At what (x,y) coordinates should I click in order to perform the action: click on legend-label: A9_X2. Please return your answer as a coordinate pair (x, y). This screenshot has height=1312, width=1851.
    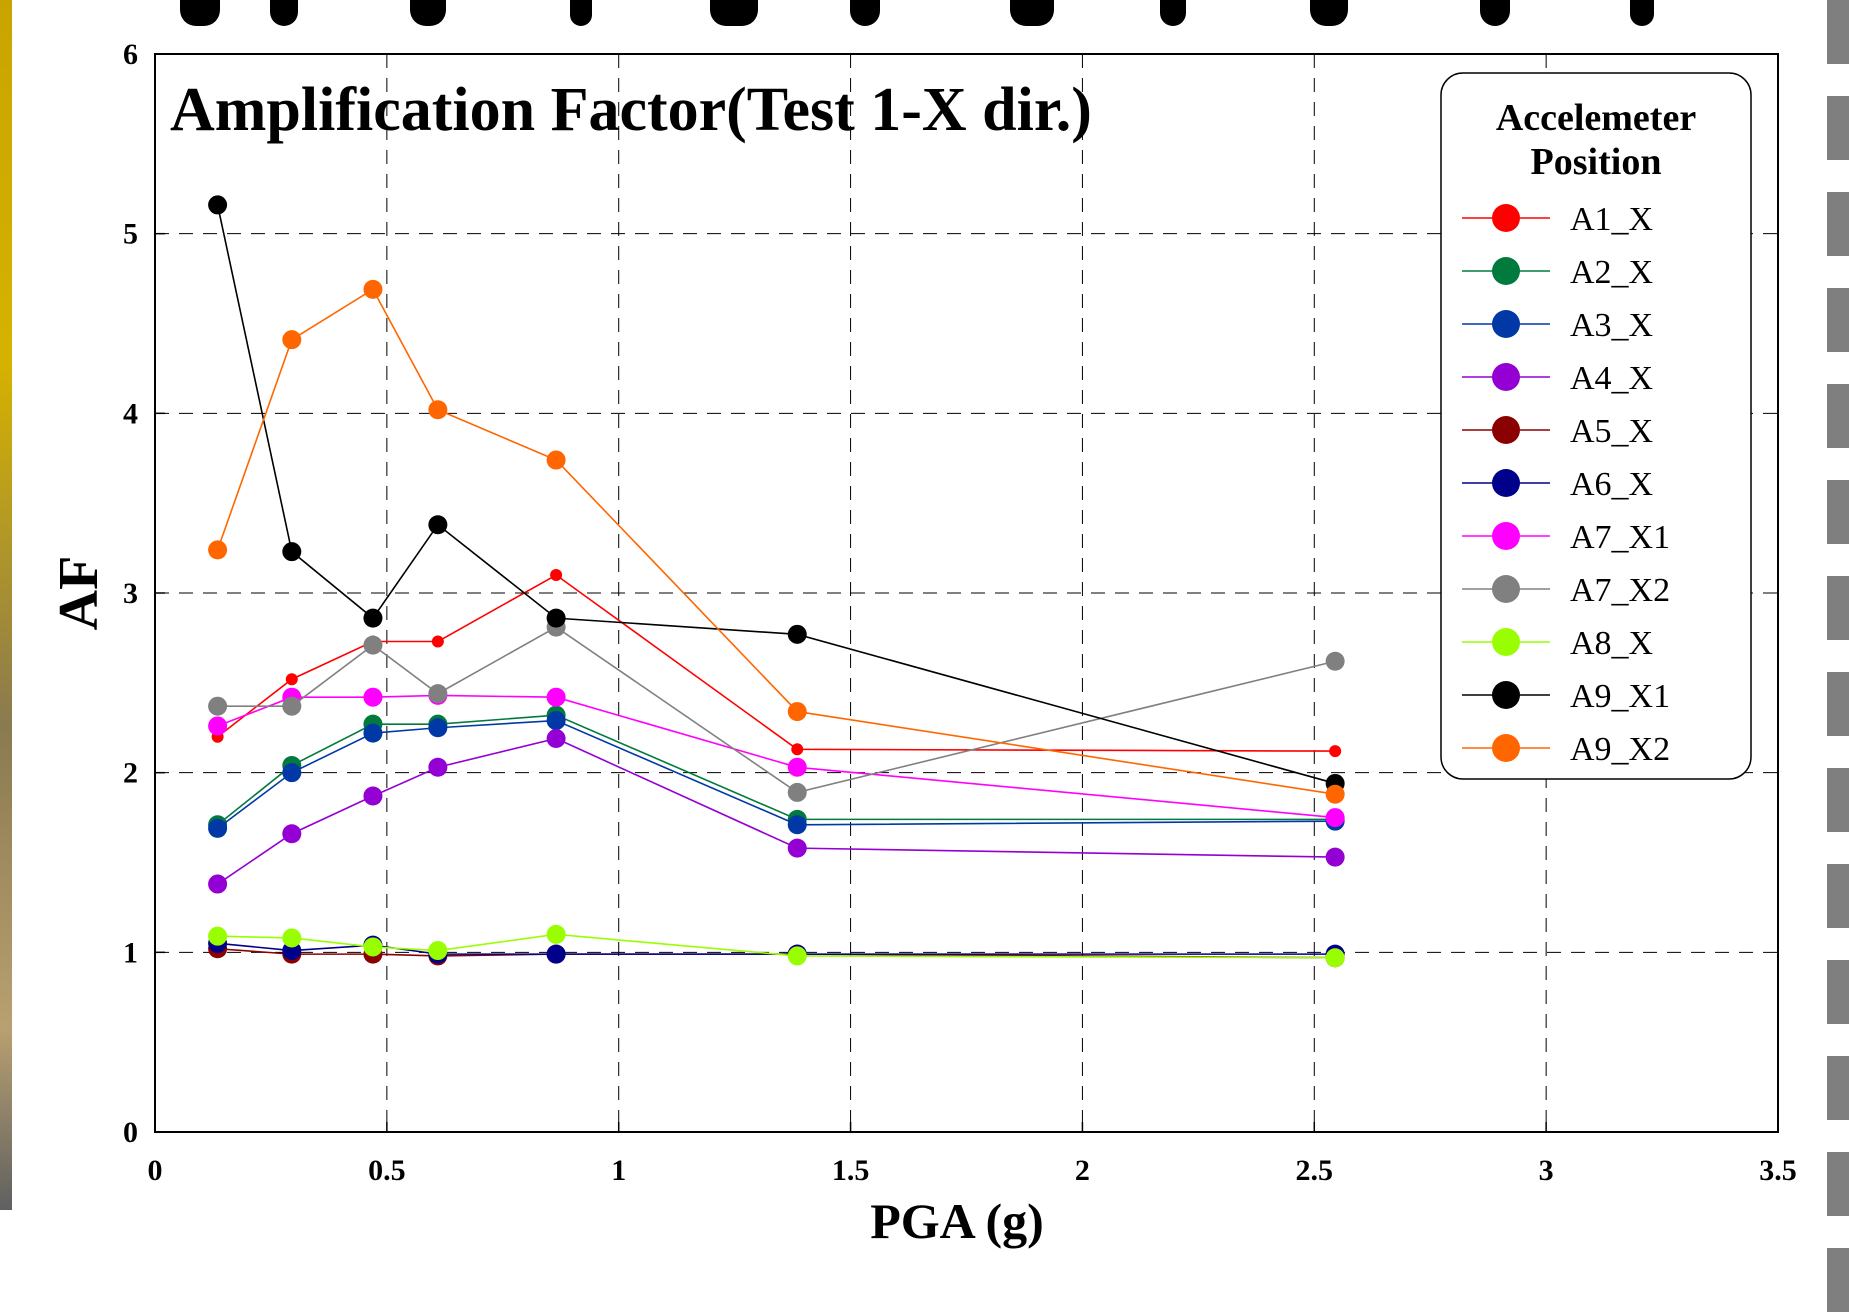
    Looking at the image, I should click on (1620, 749).